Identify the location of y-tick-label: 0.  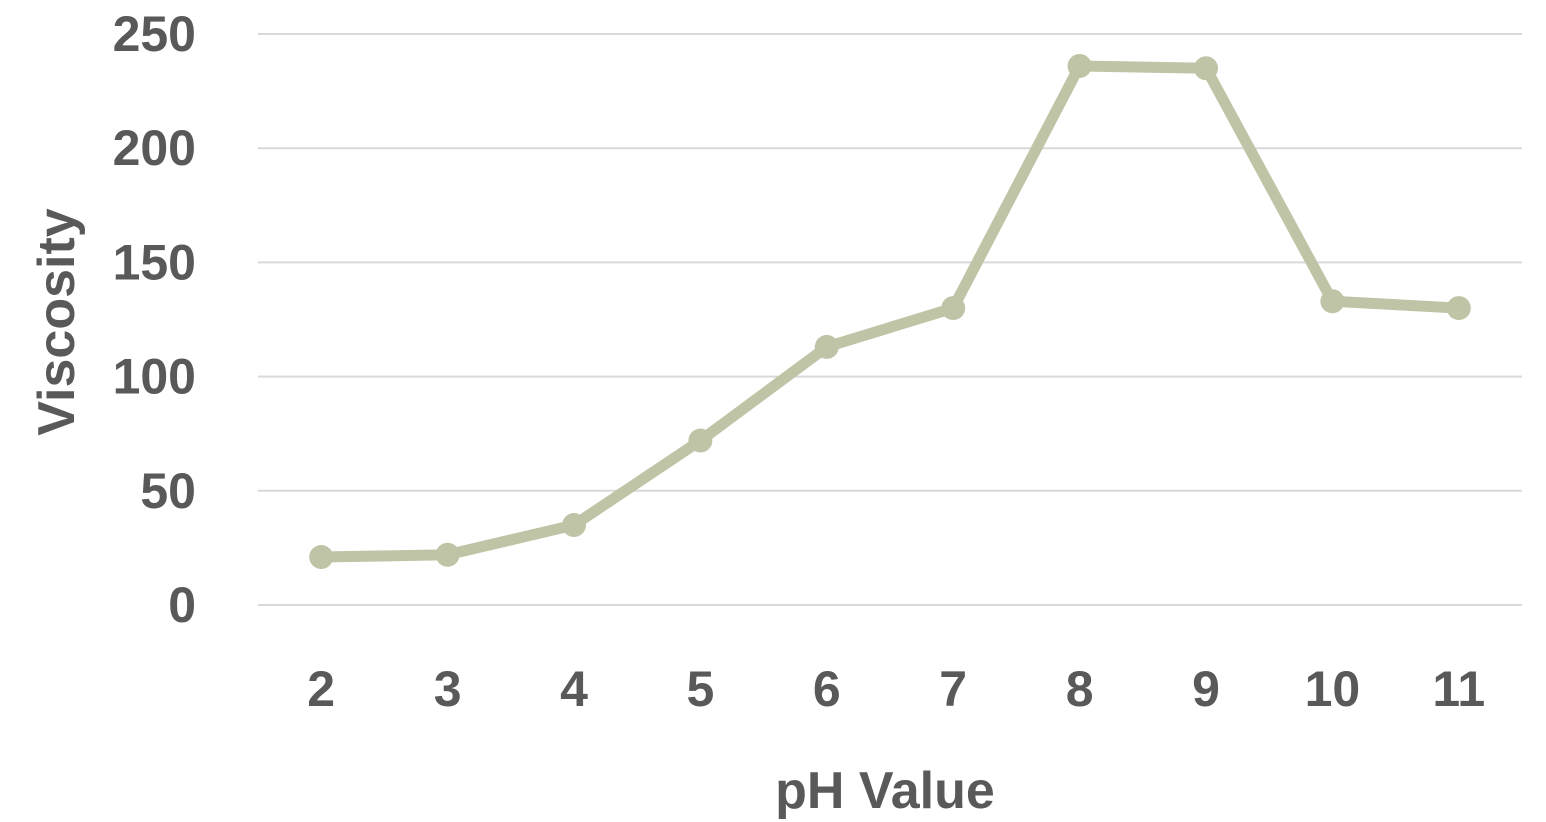
(182, 605).